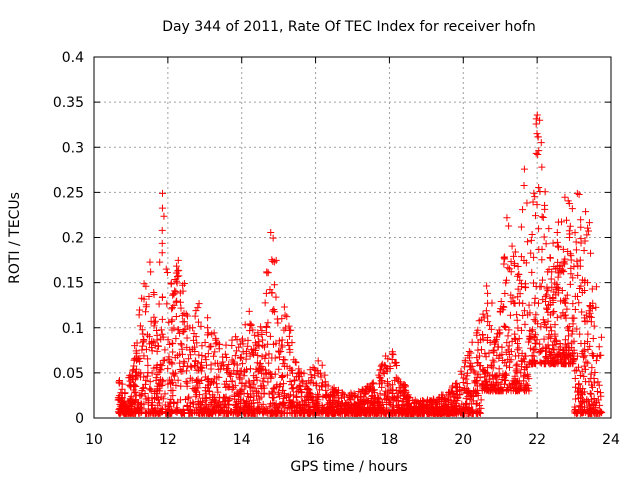  What do you see at coordinates (79, 419) in the screenshot?
I see `y-tick-label: 0` at bounding box center [79, 419].